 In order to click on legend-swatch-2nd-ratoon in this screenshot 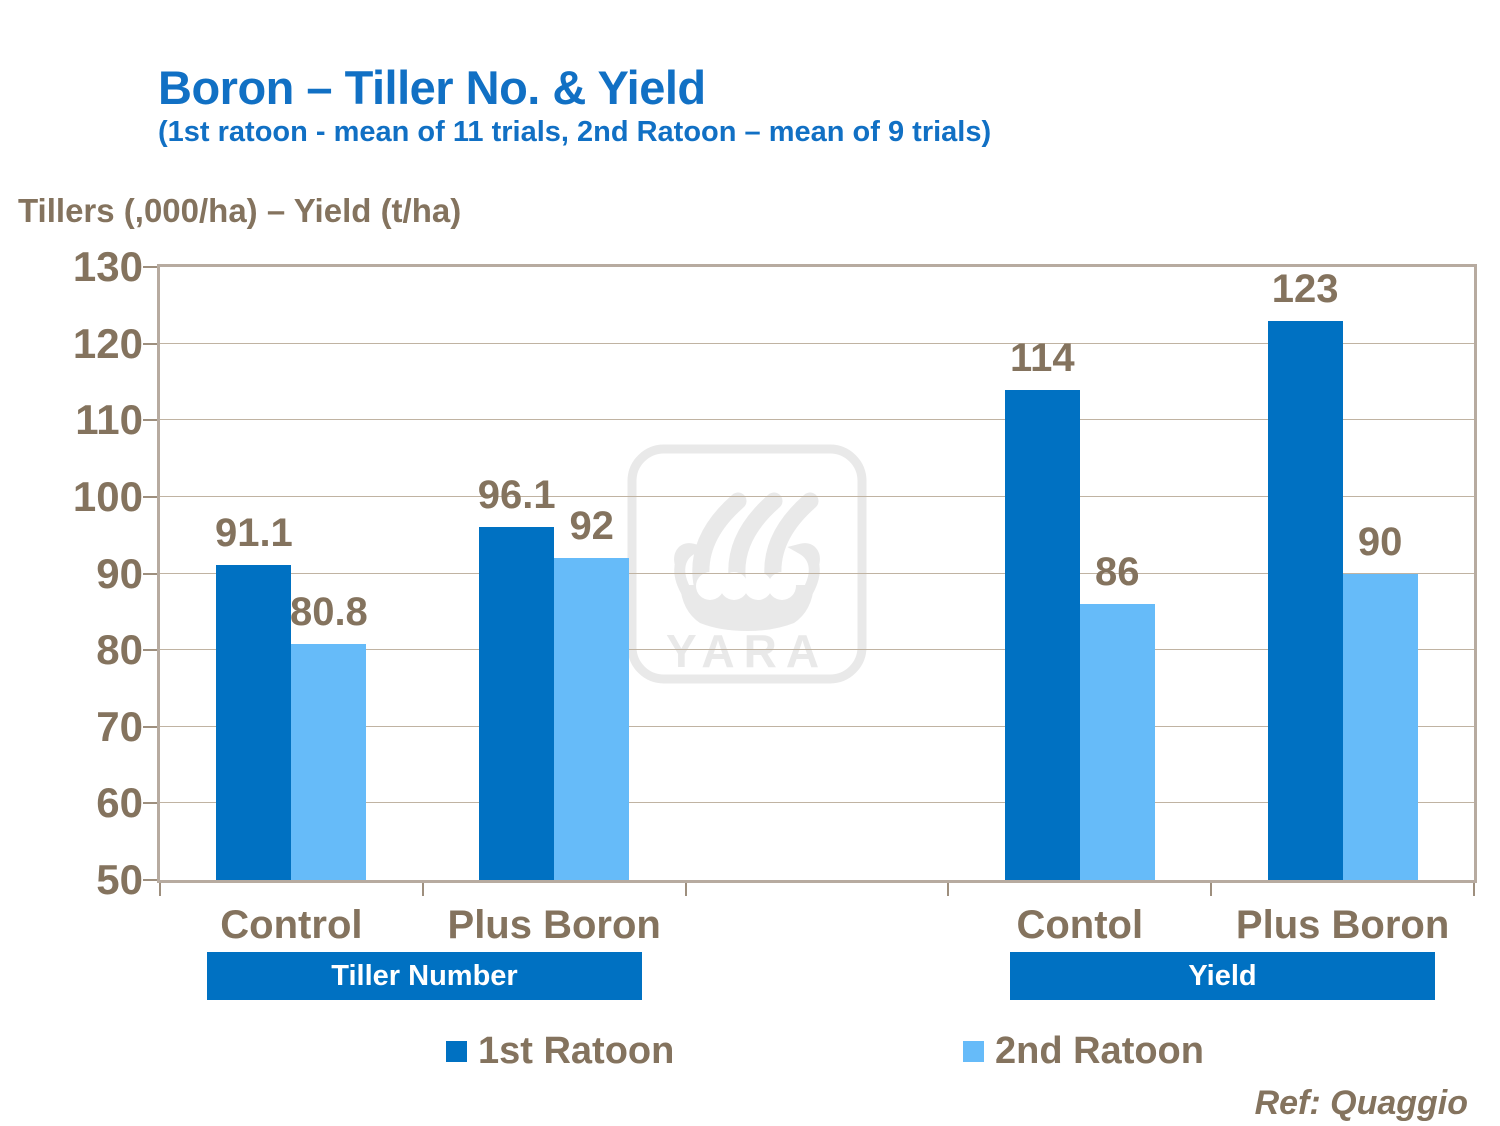, I will do `click(973, 1051)`.